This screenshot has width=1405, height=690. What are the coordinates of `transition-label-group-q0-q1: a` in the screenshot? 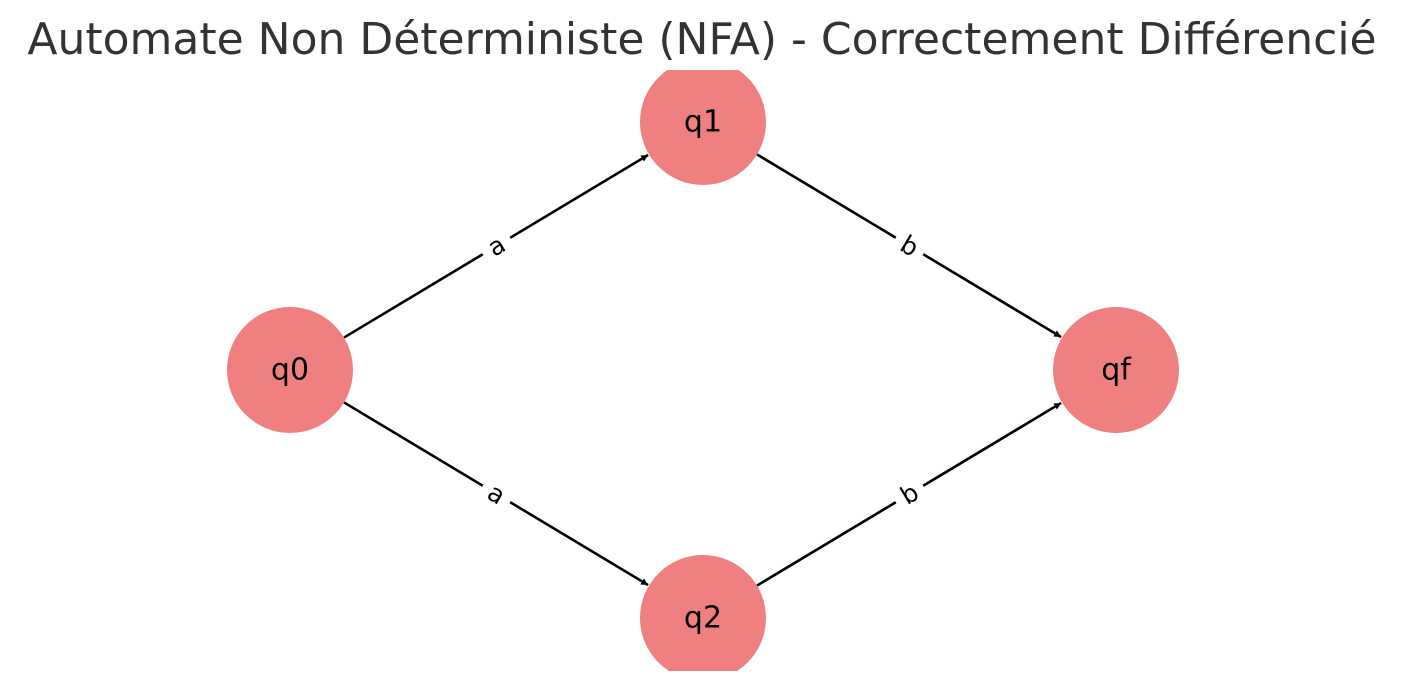 It's located at (496, 246).